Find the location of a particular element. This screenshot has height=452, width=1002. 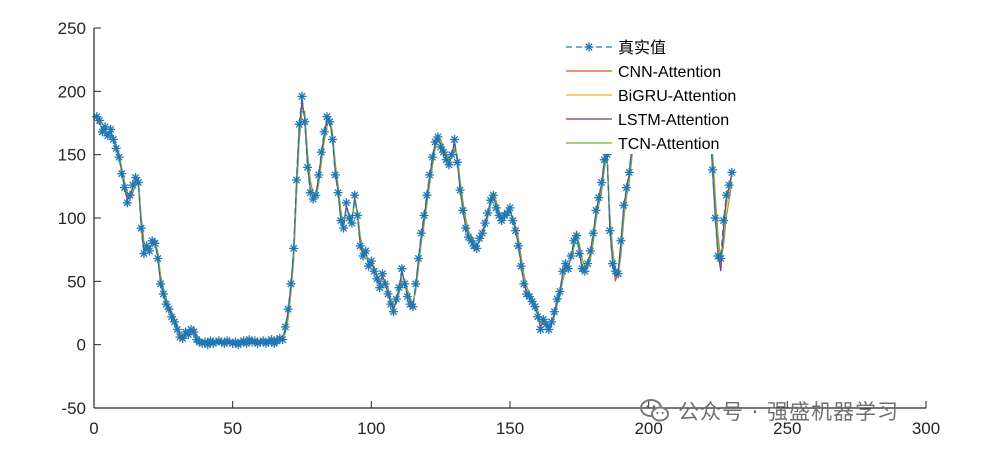

x-tick-label: 150 is located at coordinates (510, 428).